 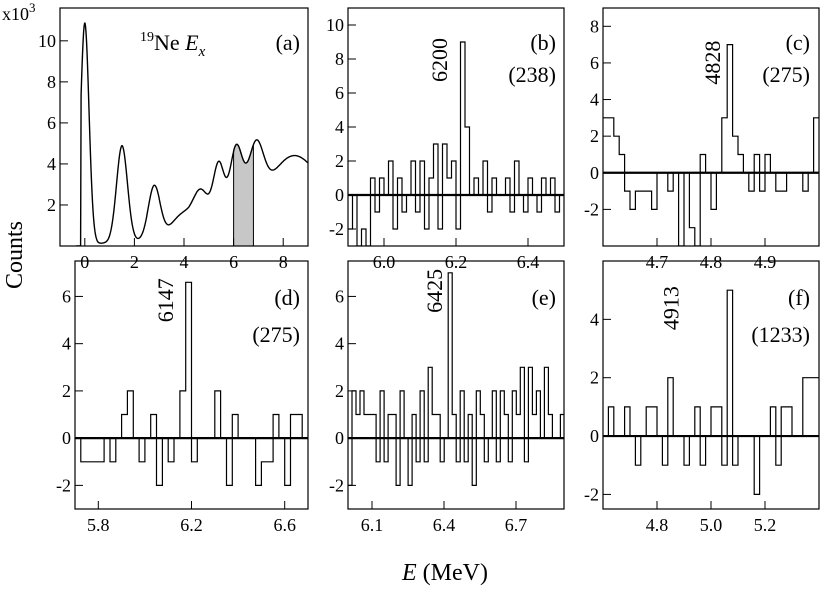 I want to click on panel-label: (a), so click(x=288, y=42).